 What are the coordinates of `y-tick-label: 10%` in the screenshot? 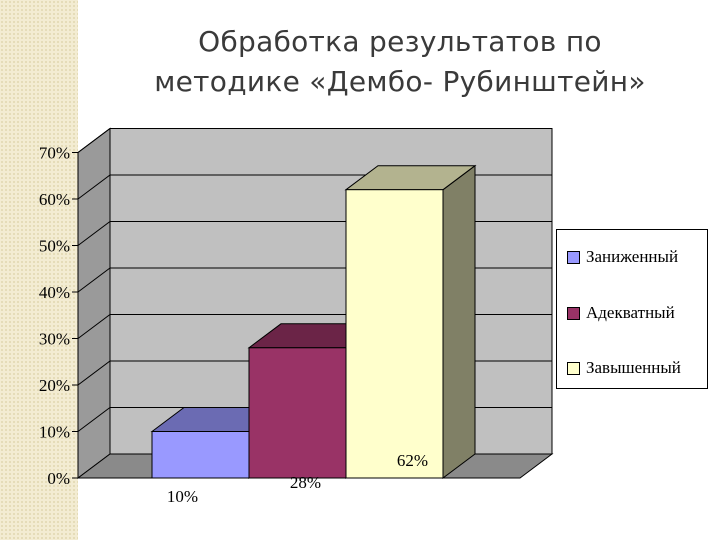 It's located at (54, 432).